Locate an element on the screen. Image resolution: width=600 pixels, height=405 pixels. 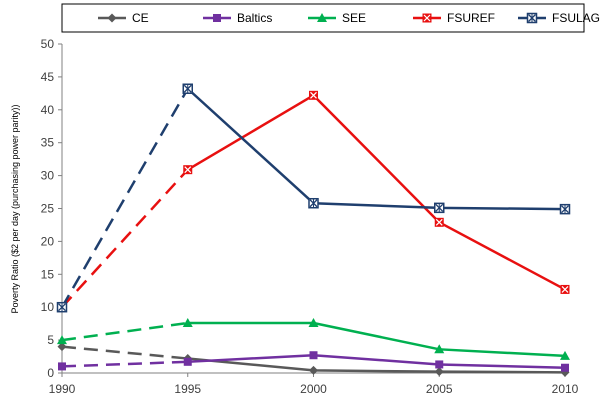
y-tick-label: 35 is located at coordinates (48, 143).